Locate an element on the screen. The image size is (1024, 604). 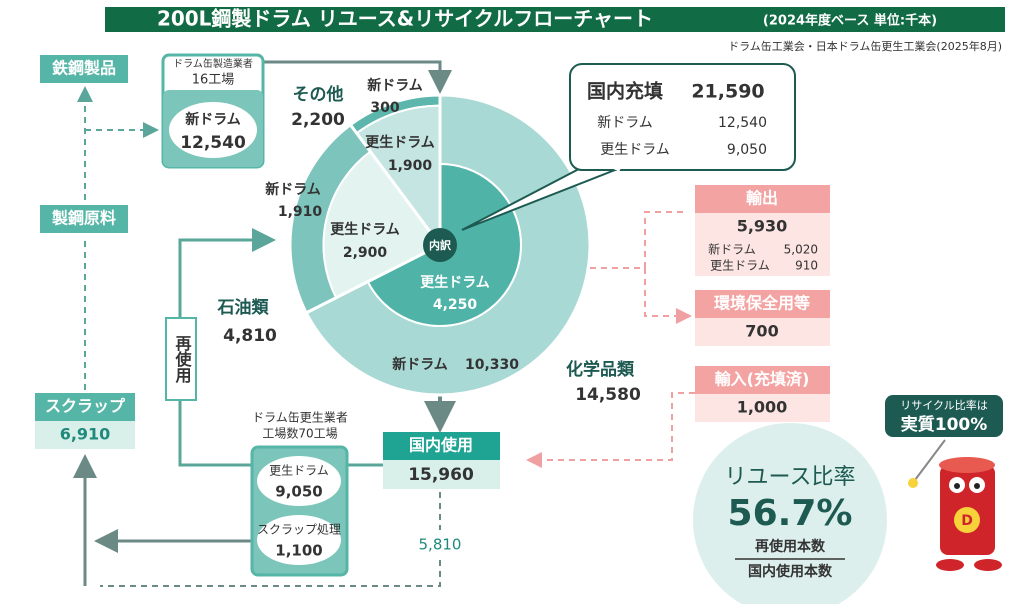
recycler-value: 1,100 is located at coordinates (298, 551).